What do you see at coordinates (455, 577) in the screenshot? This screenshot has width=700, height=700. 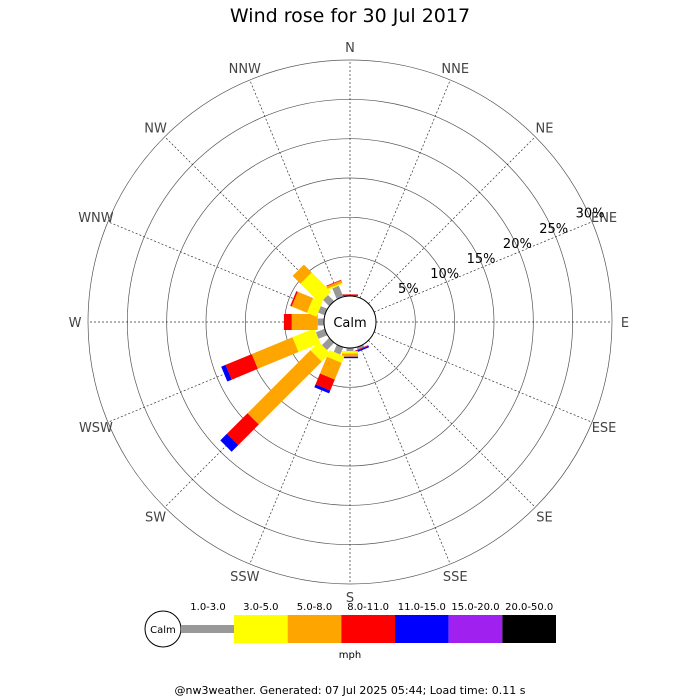 I see `direction-label-sse: SSE` at bounding box center [455, 577].